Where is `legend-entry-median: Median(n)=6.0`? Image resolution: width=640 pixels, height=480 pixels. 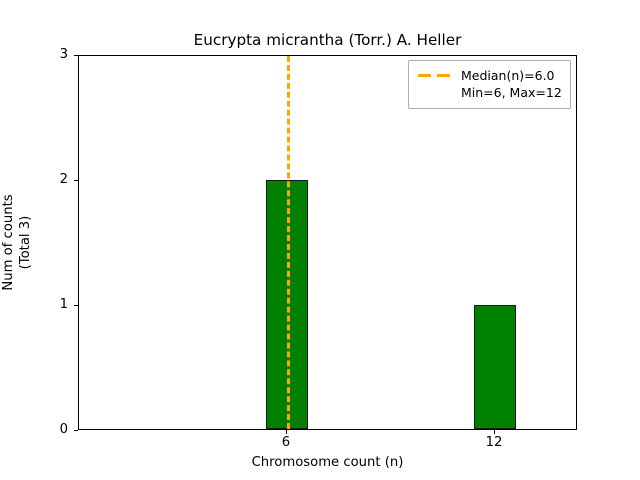 legend-entry-median: Median(n)=6.0 is located at coordinates (489, 75).